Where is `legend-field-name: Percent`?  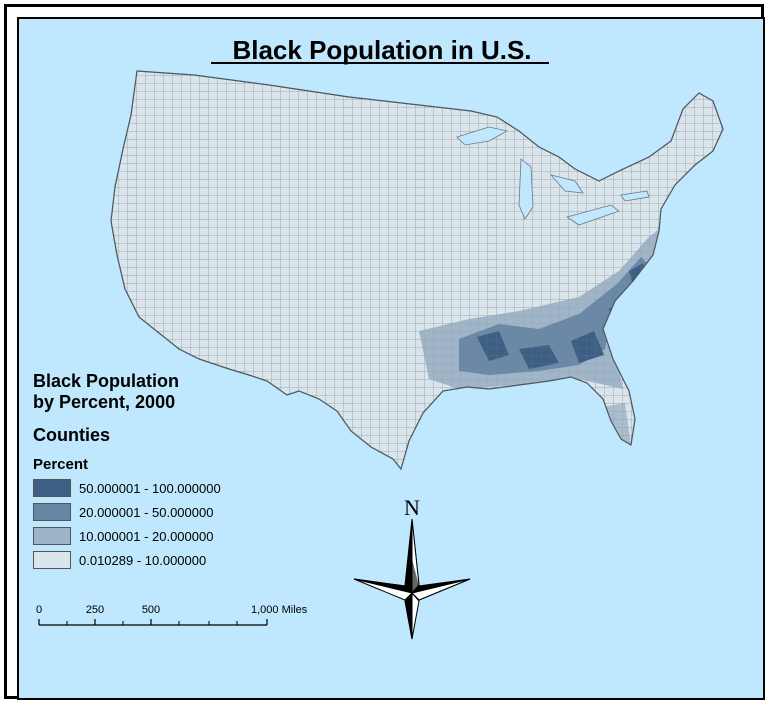
legend-field-name: Percent is located at coordinates (61, 464).